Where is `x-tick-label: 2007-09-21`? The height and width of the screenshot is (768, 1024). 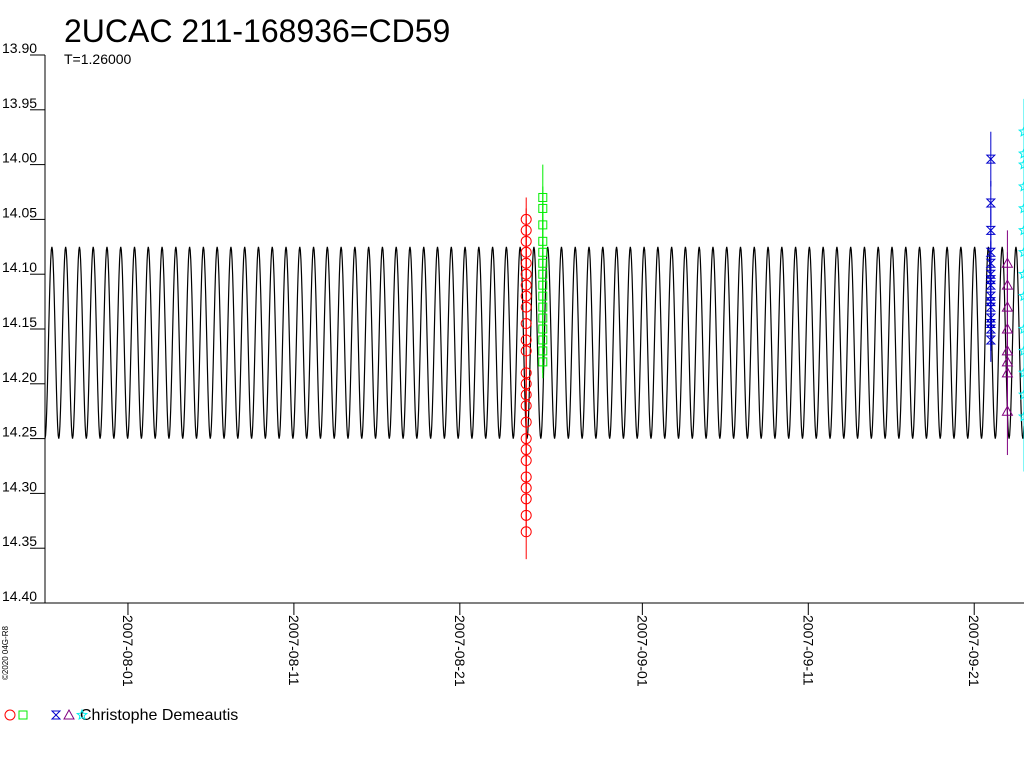 x-tick-label: 2007-09-21 is located at coordinates (974, 651).